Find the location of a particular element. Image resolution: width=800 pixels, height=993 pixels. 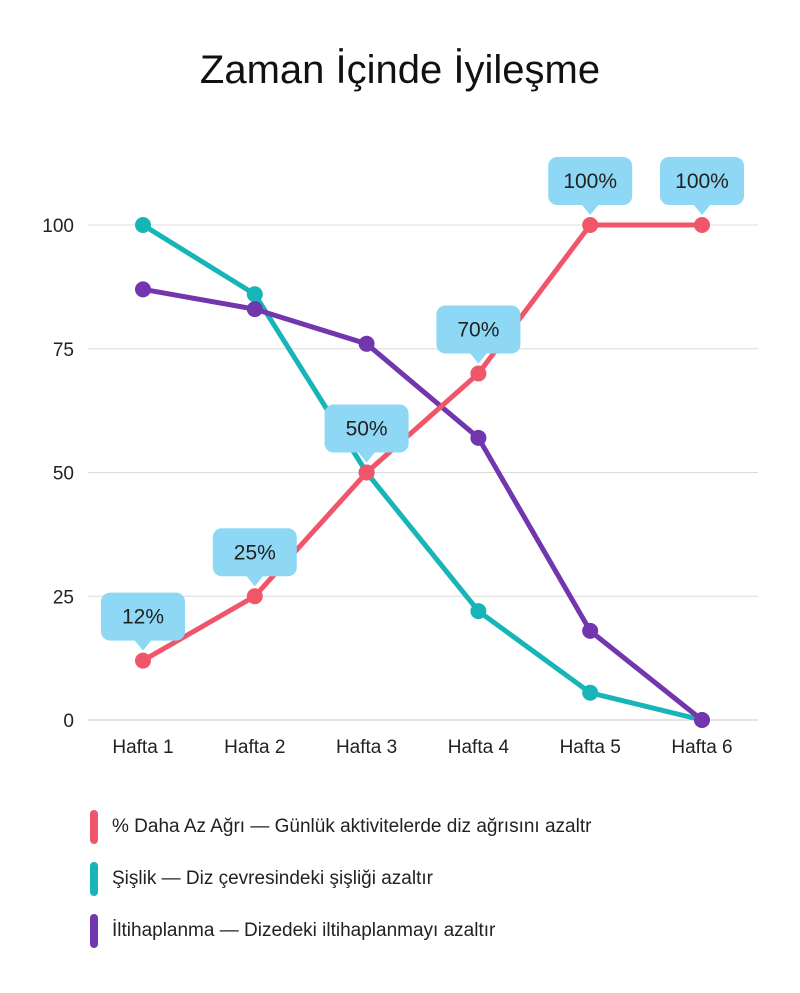

data-label: 70% is located at coordinates (478, 330).